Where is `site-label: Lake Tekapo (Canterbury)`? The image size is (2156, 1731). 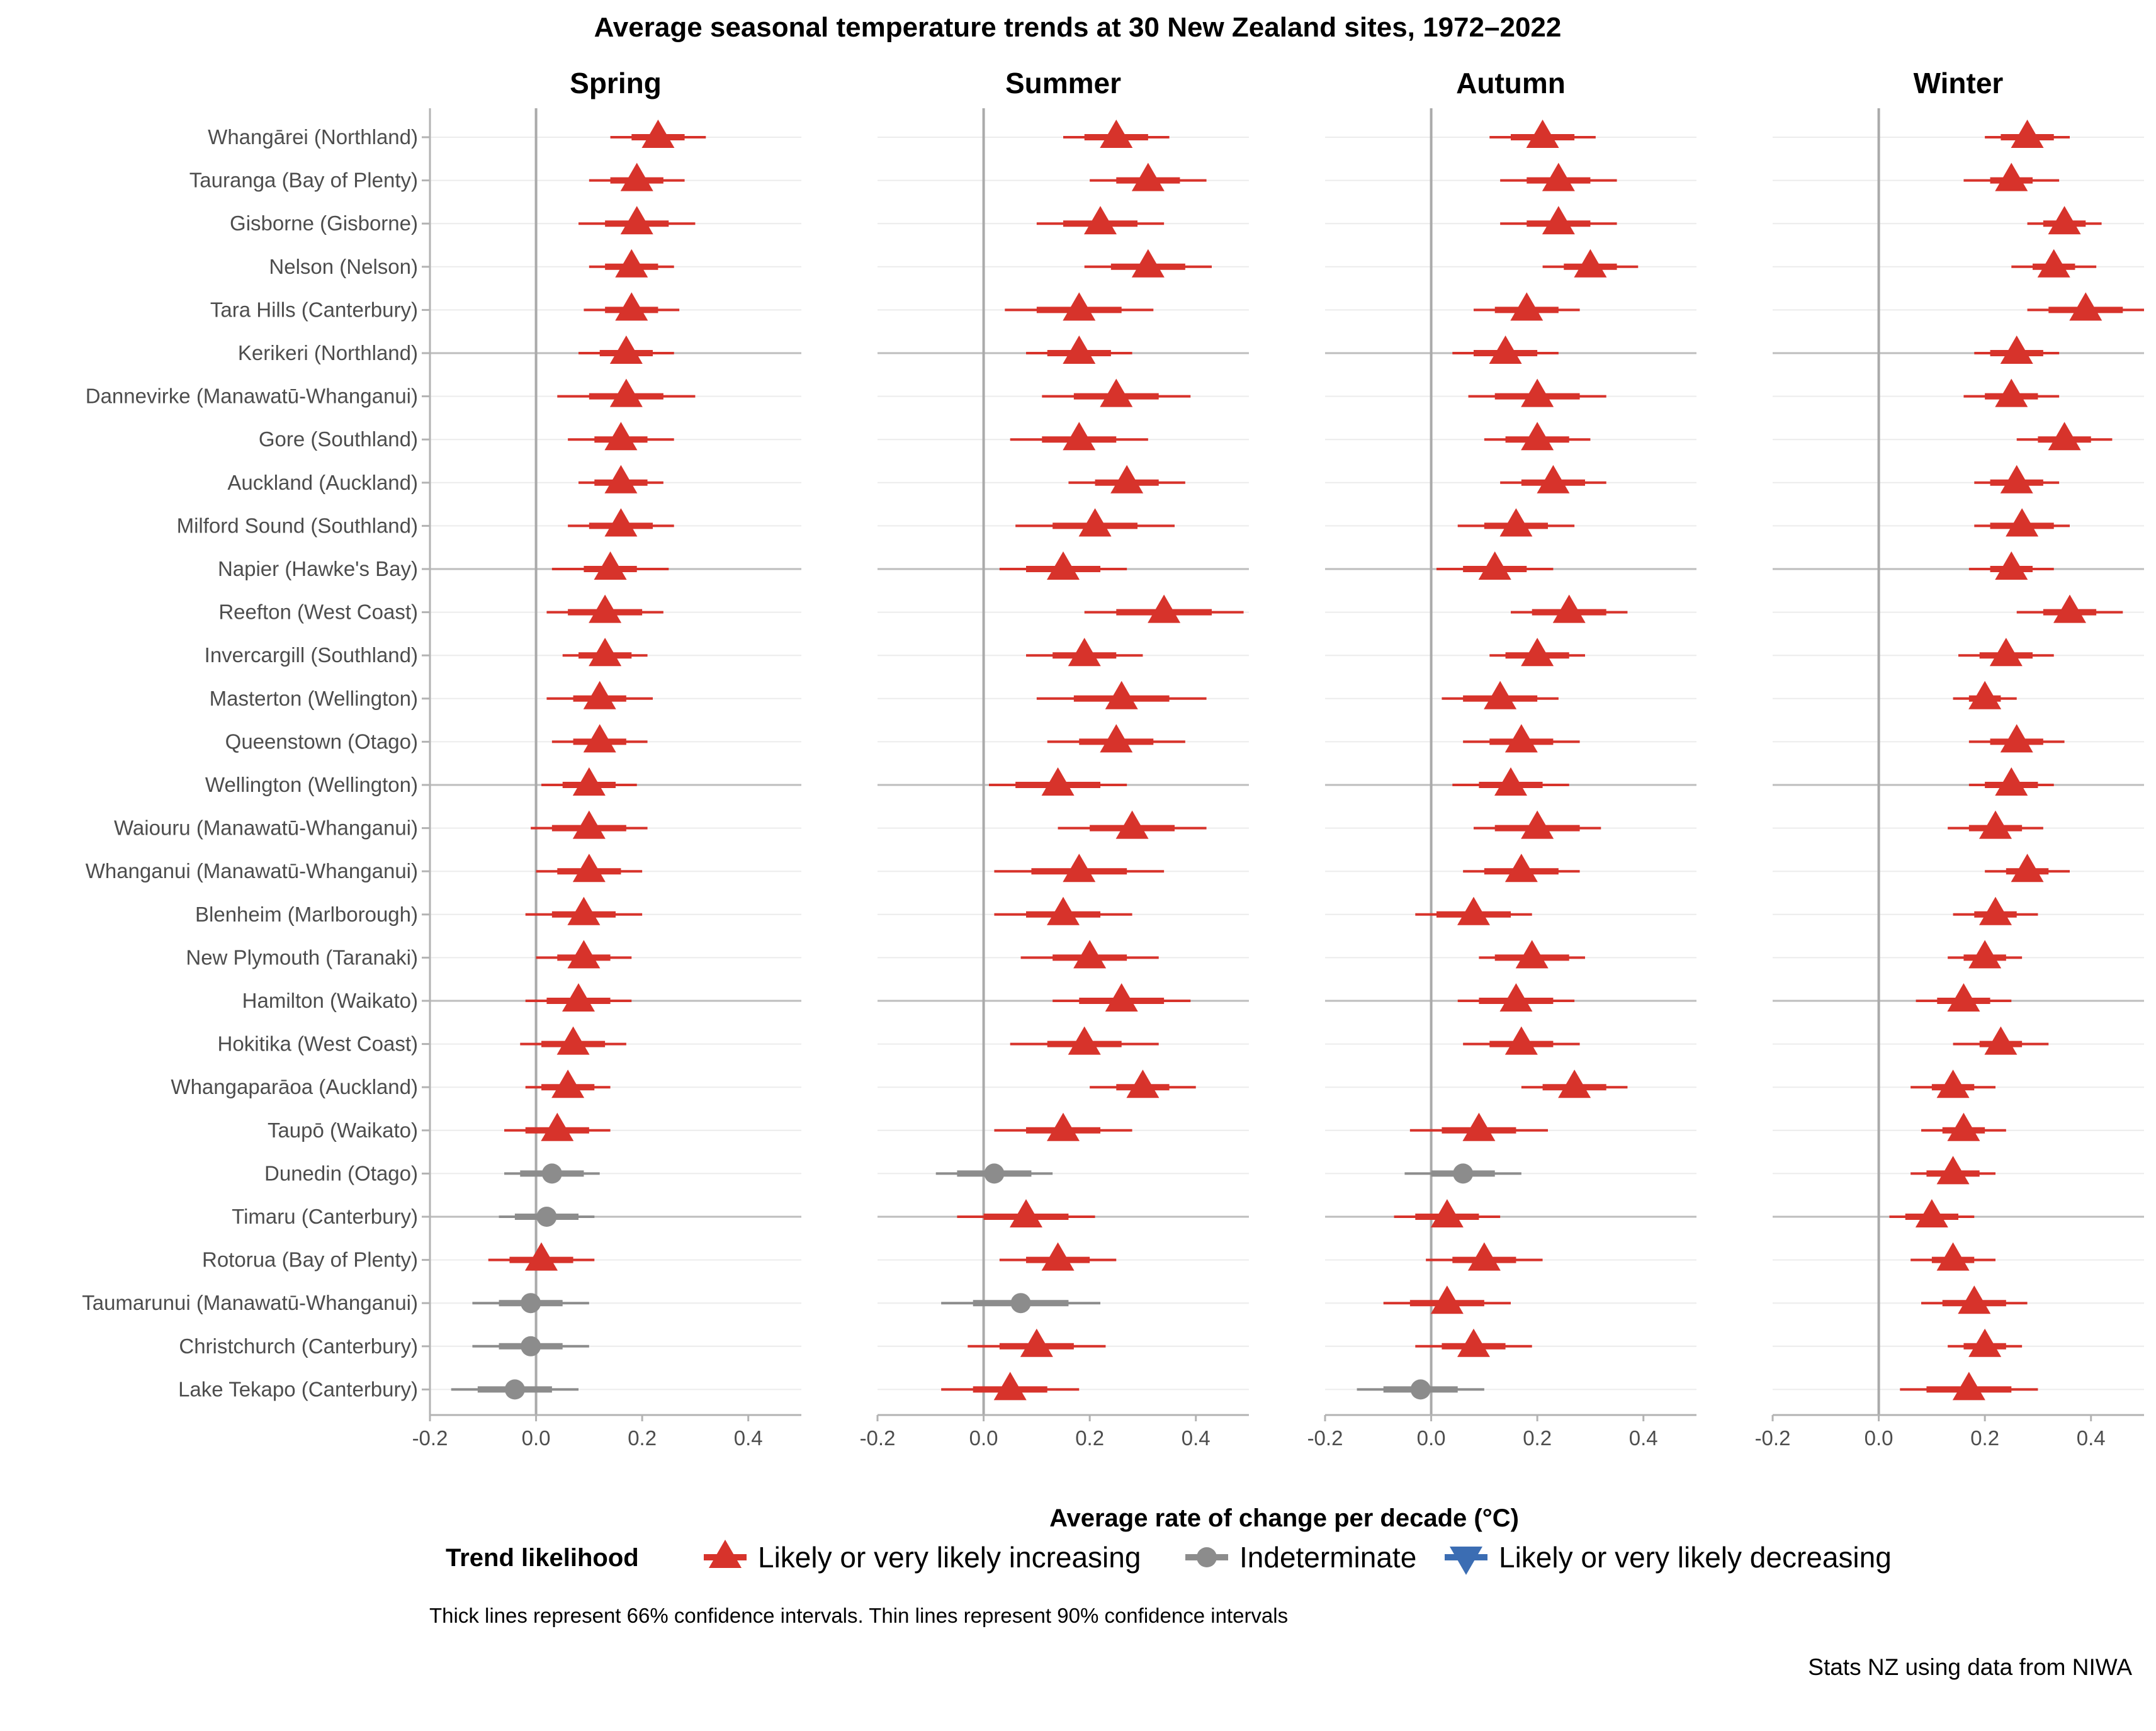
site-label: Lake Tekapo (Canterbury) is located at coordinates (298, 1389).